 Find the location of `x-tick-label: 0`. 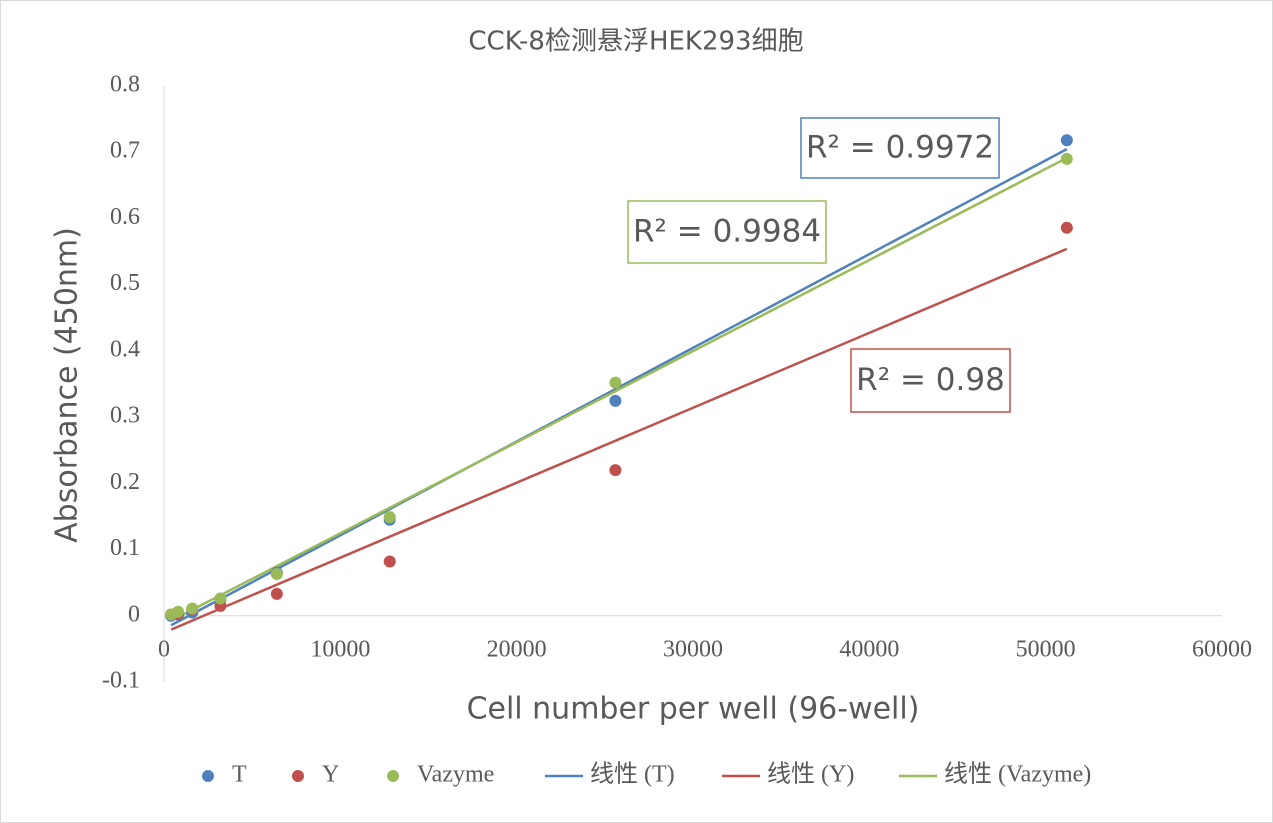

x-tick-label: 0 is located at coordinates (164, 650).